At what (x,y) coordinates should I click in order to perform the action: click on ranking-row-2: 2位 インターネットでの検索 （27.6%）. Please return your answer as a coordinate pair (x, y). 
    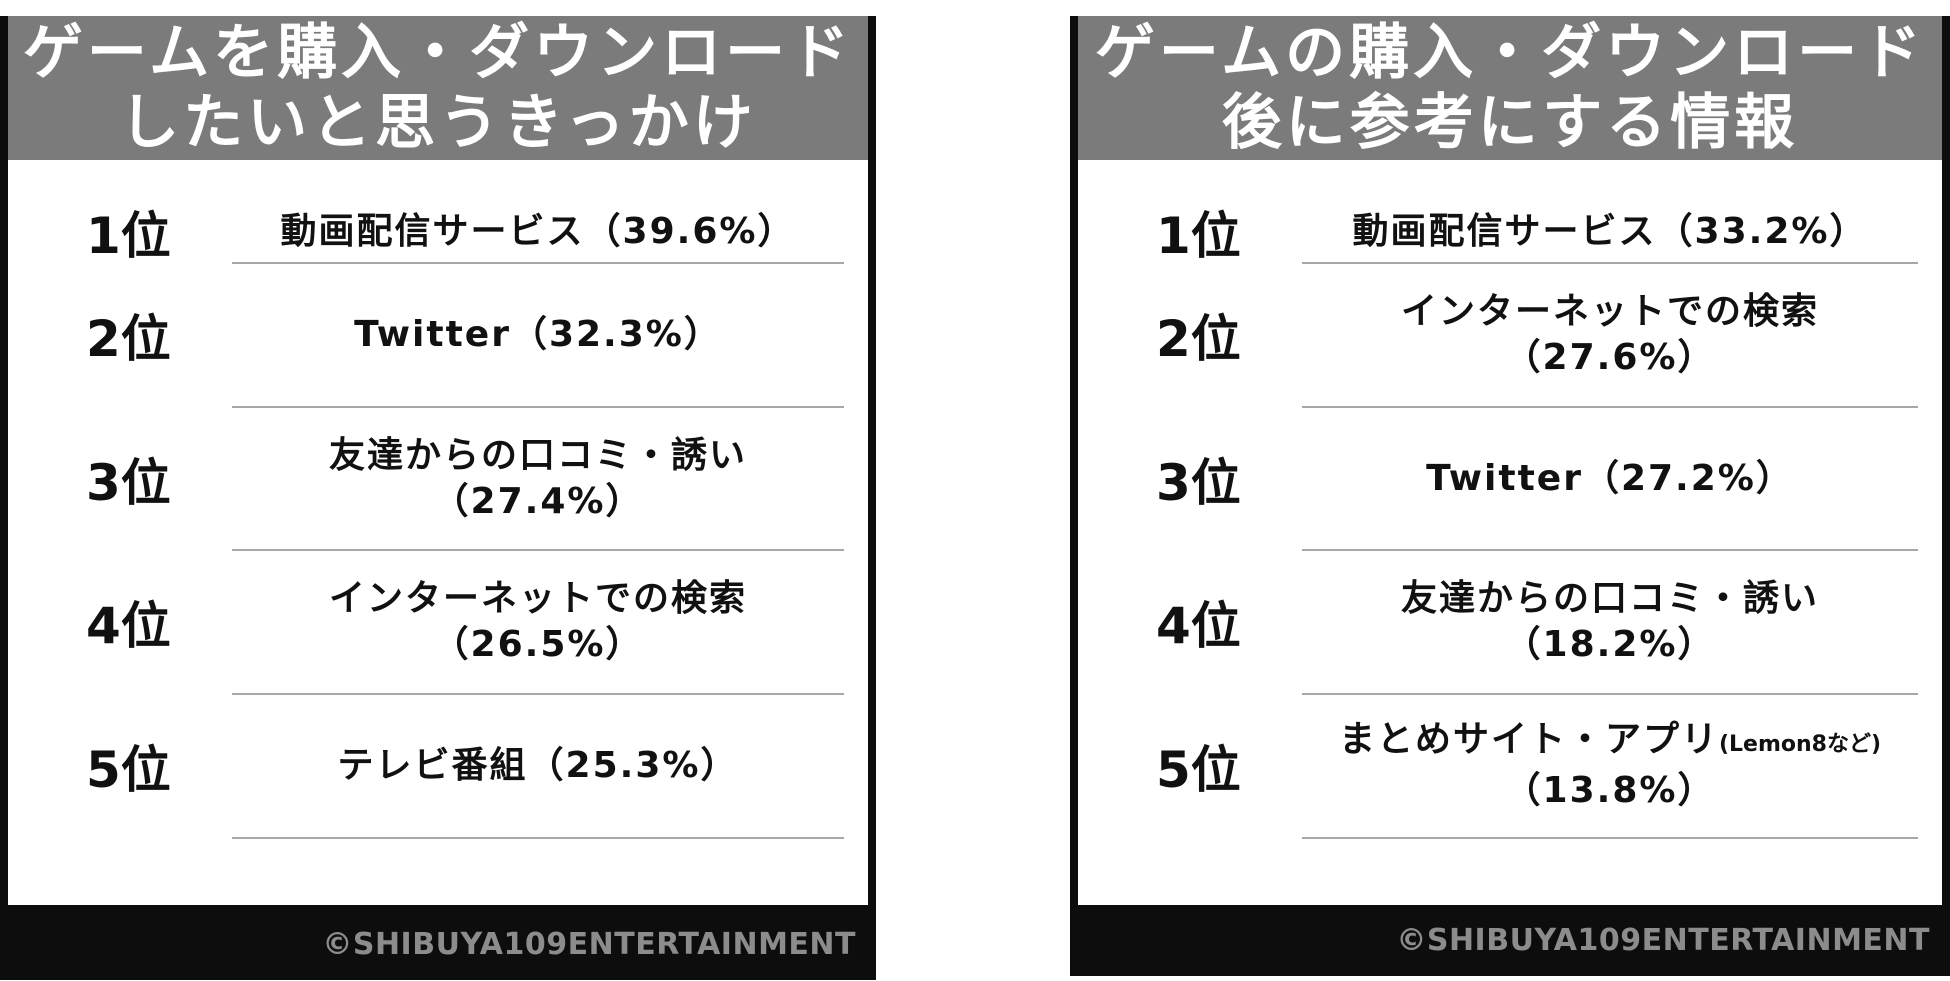
    Looking at the image, I should click on (1510, 334).